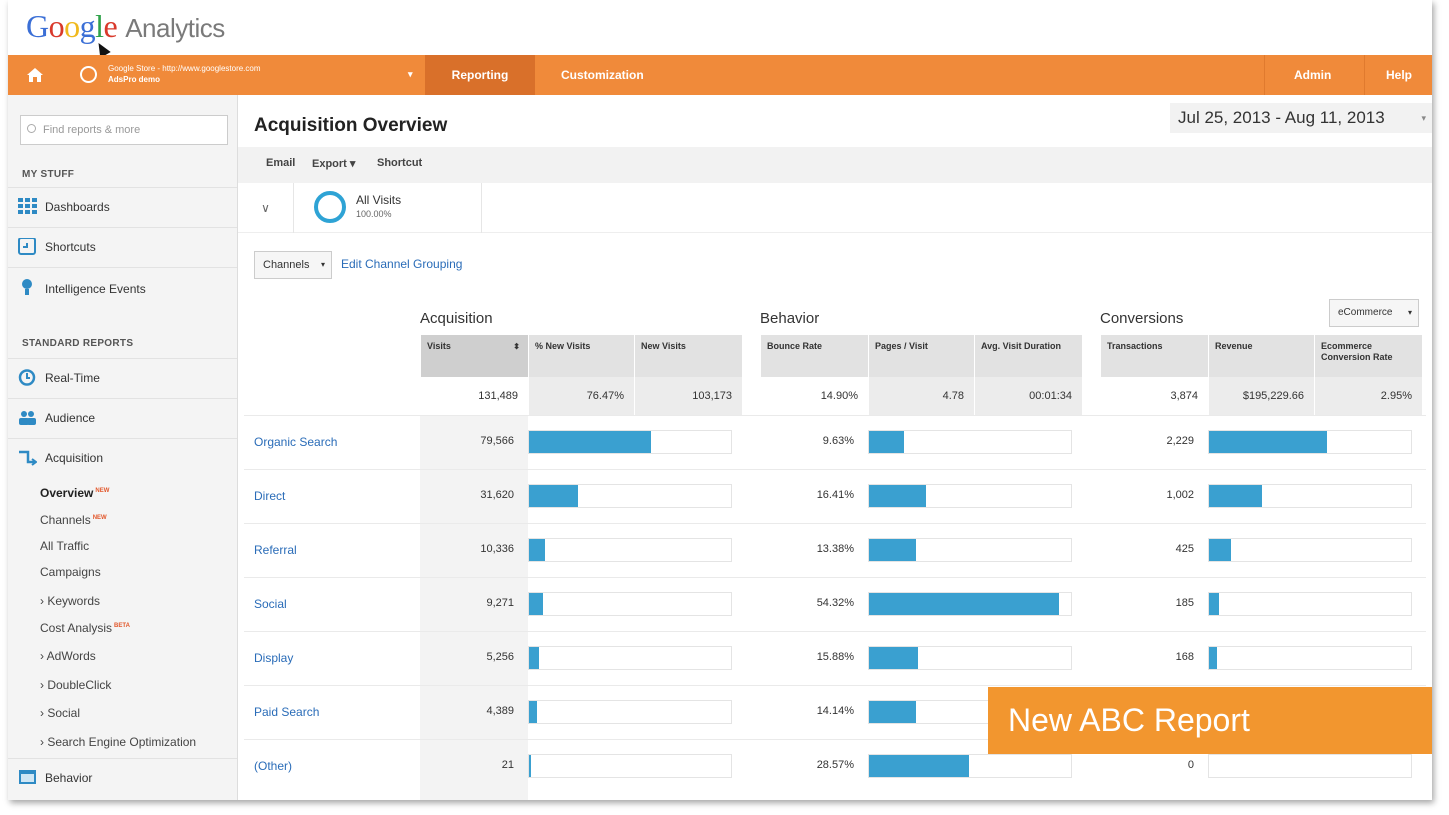  What do you see at coordinates (78, 343) in the screenshot?
I see `section-heading-standard-reports: STANDARD REPORTS` at bounding box center [78, 343].